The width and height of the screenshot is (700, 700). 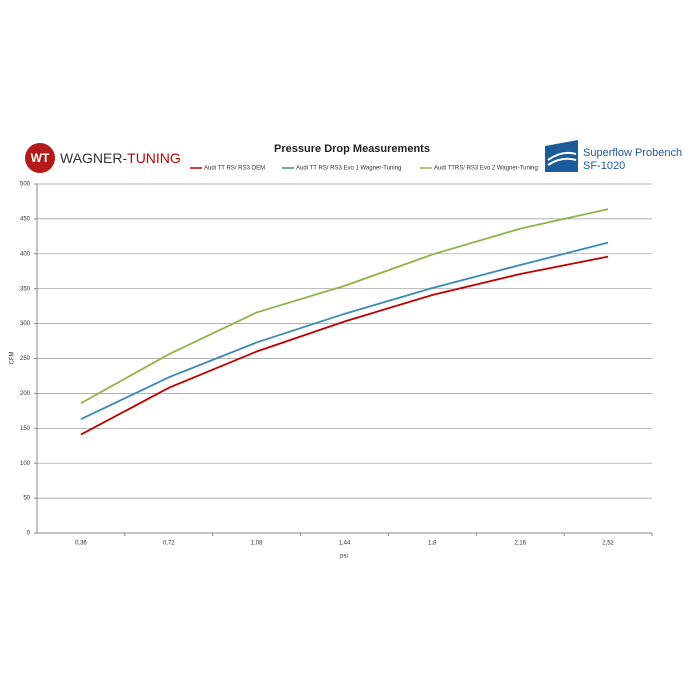 What do you see at coordinates (486, 169) in the screenshot?
I see `legend-label: Audi TTRS/ RS3 Evo 2 Wagner-Tuning` at bounding box center [486, 169].